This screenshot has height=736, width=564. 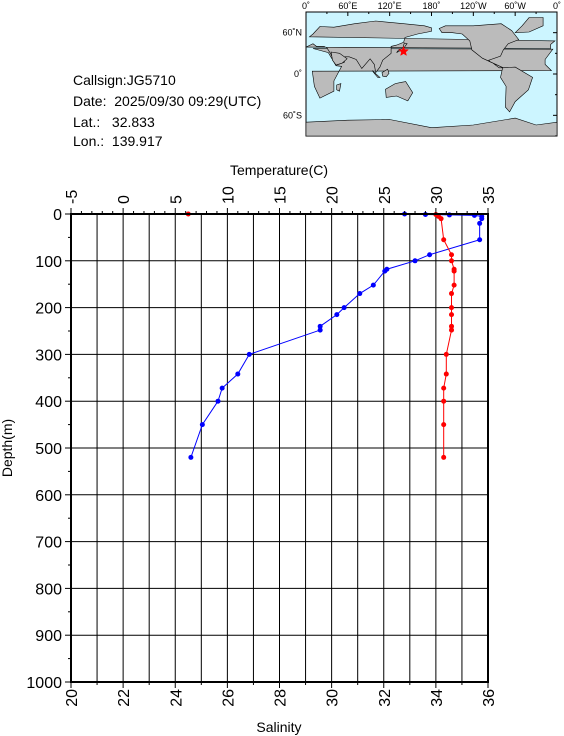 I want to click on sumatra-land, so click(x=376, y=74).